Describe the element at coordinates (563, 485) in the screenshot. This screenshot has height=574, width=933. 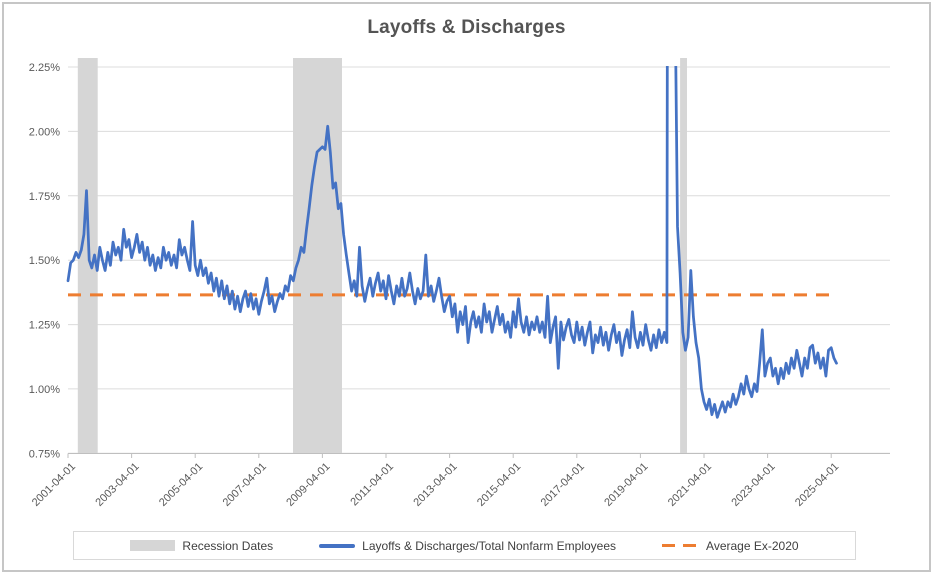
I see `x-tick-label: 2017-04-01` at that location.